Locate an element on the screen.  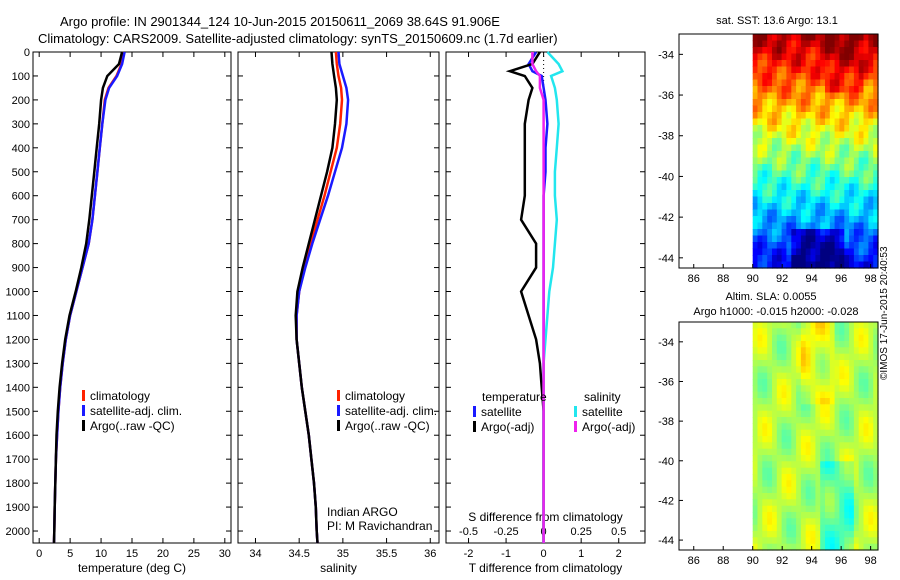
y-tick-label: 300 is located at coordinates (21, 125).